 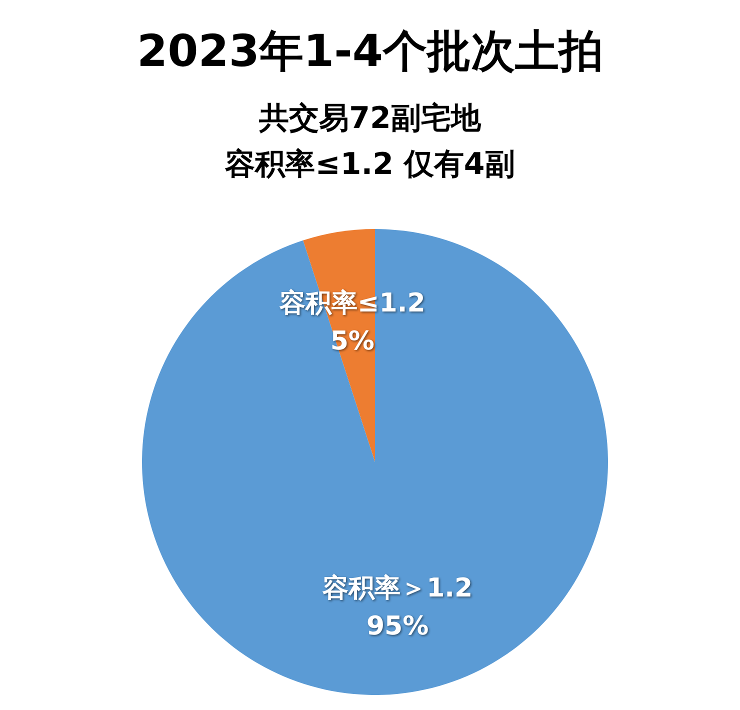 I want to click on data-label: 95%, so click(x=397, y=627).